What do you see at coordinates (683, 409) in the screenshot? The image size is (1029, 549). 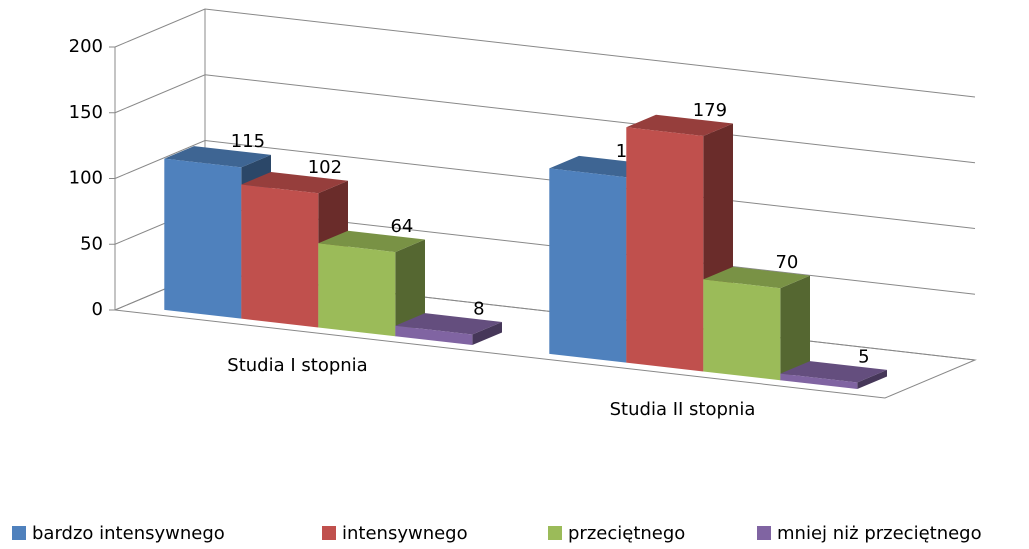 I see `category-label: Studia II stopnia` at bounding box center [683, 409].